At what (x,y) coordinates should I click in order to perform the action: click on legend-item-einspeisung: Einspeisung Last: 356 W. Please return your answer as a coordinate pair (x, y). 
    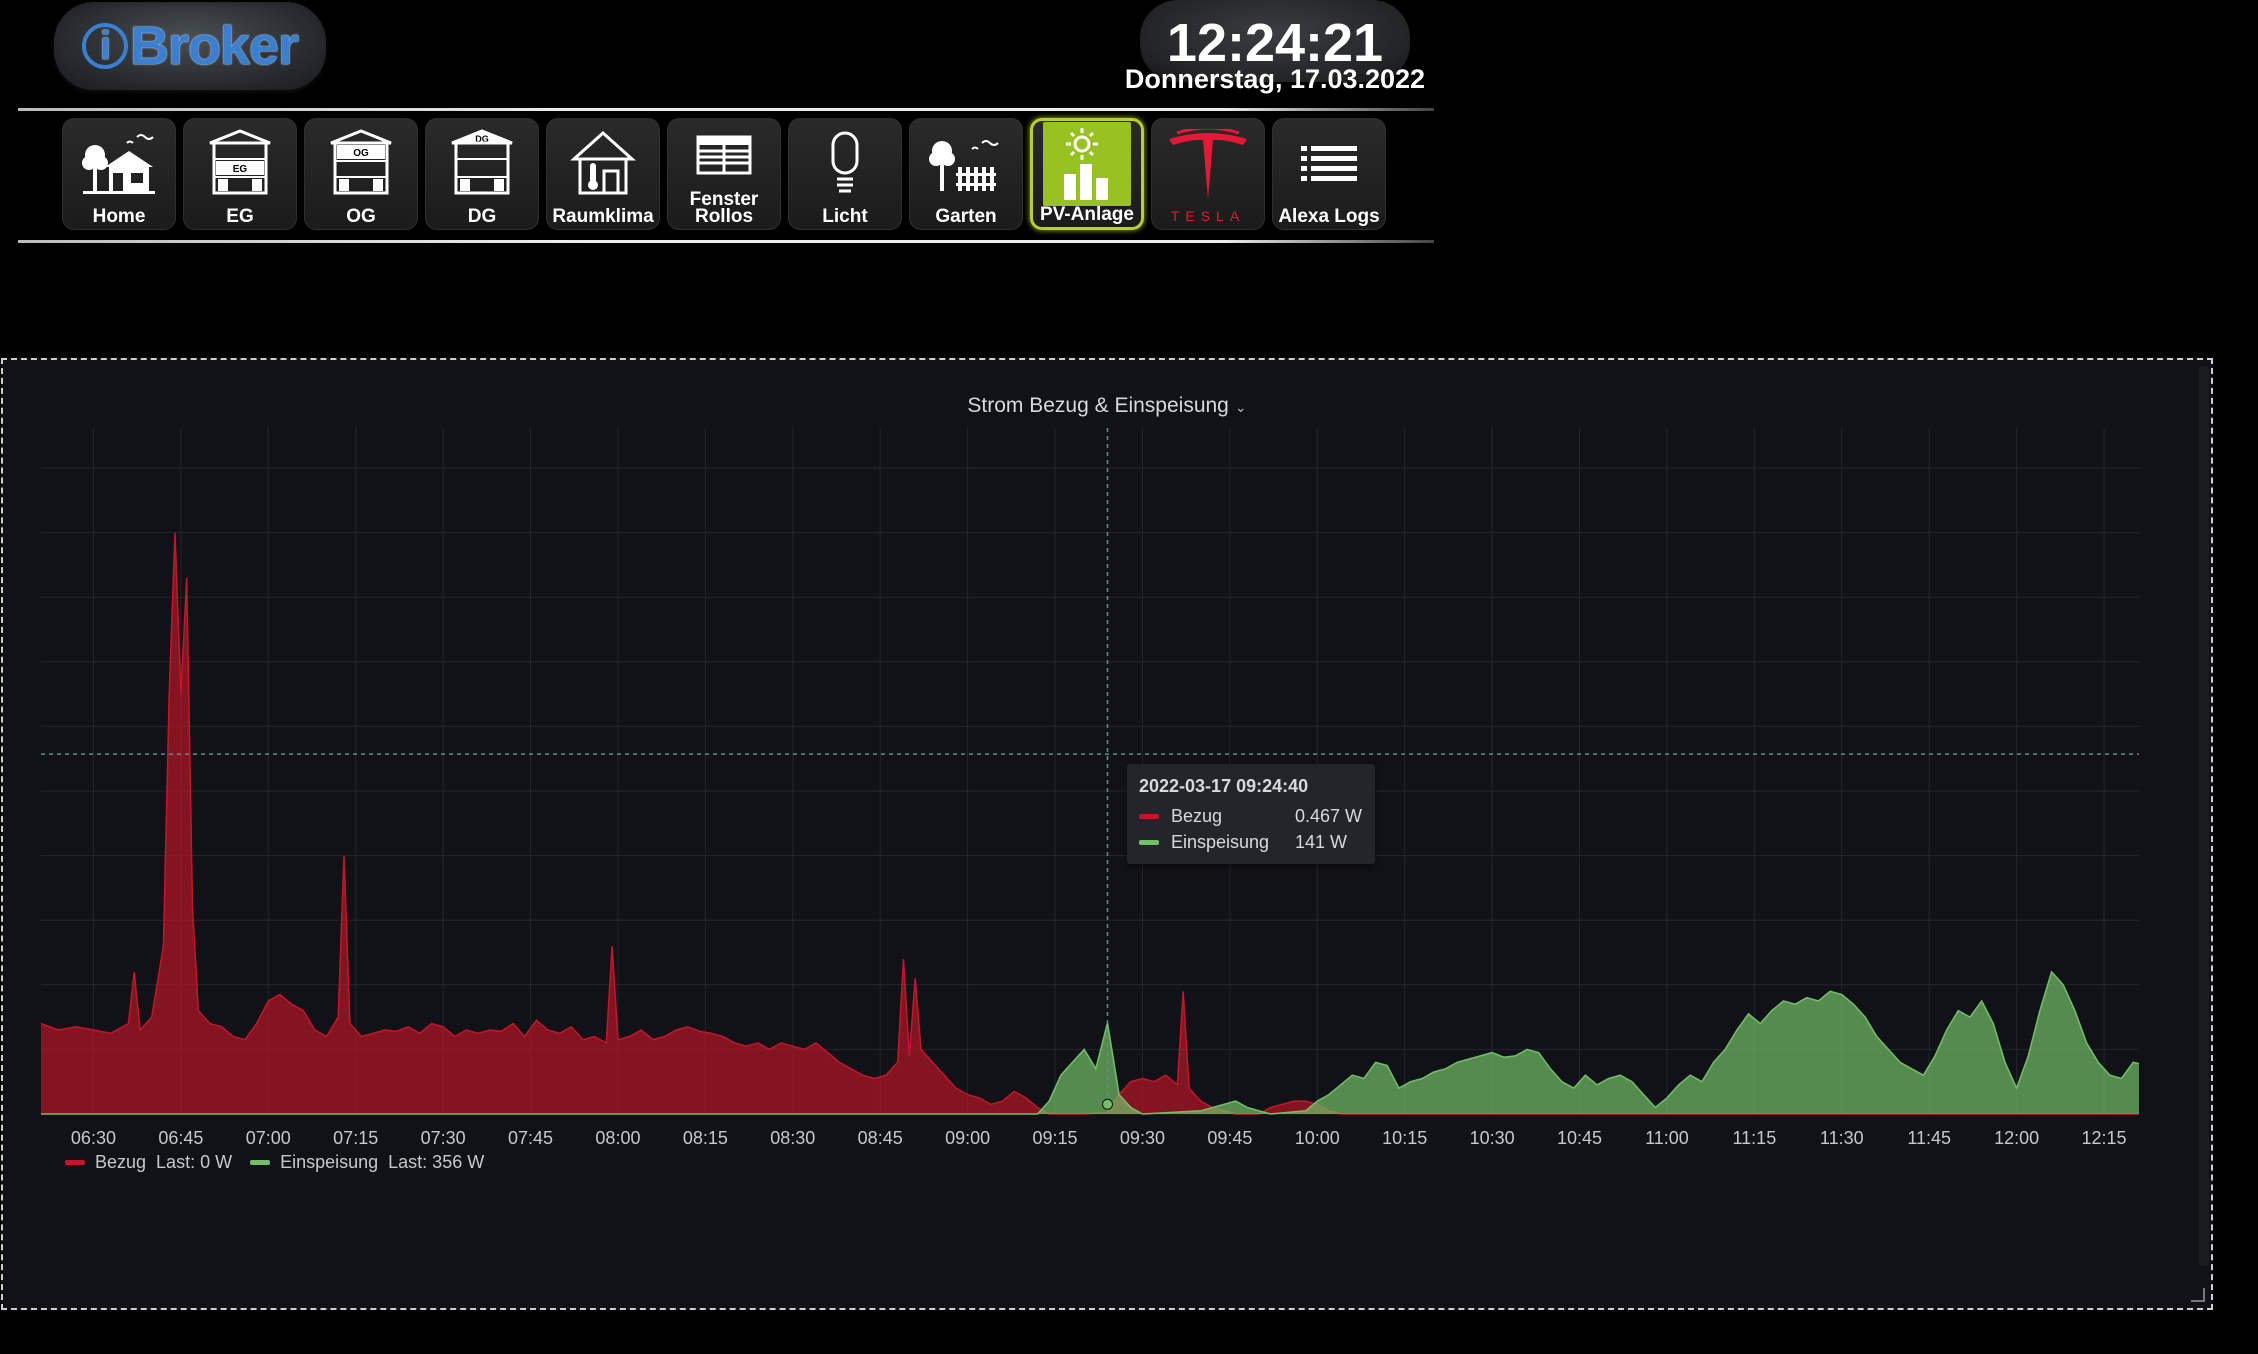
    Looking at the image, I should click on (367, 1162).